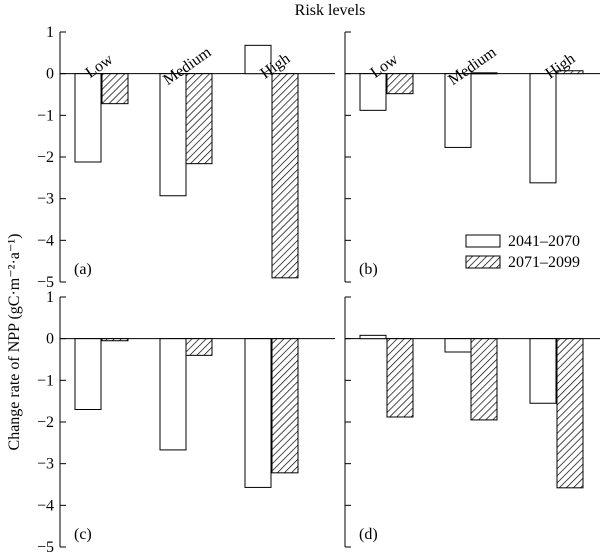 This screenshot has height=554, width=600. I want to click on panel-label: (d), so click(368, 534).